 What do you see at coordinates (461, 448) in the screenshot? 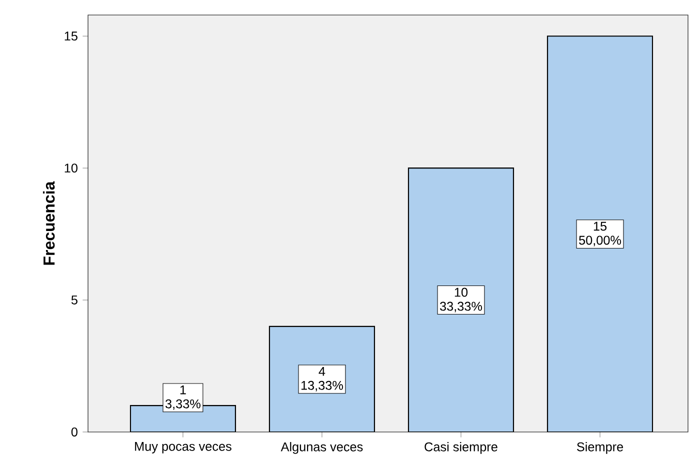
I see `x-tick-label: Casi siempre` at bounding box center [461, 448].